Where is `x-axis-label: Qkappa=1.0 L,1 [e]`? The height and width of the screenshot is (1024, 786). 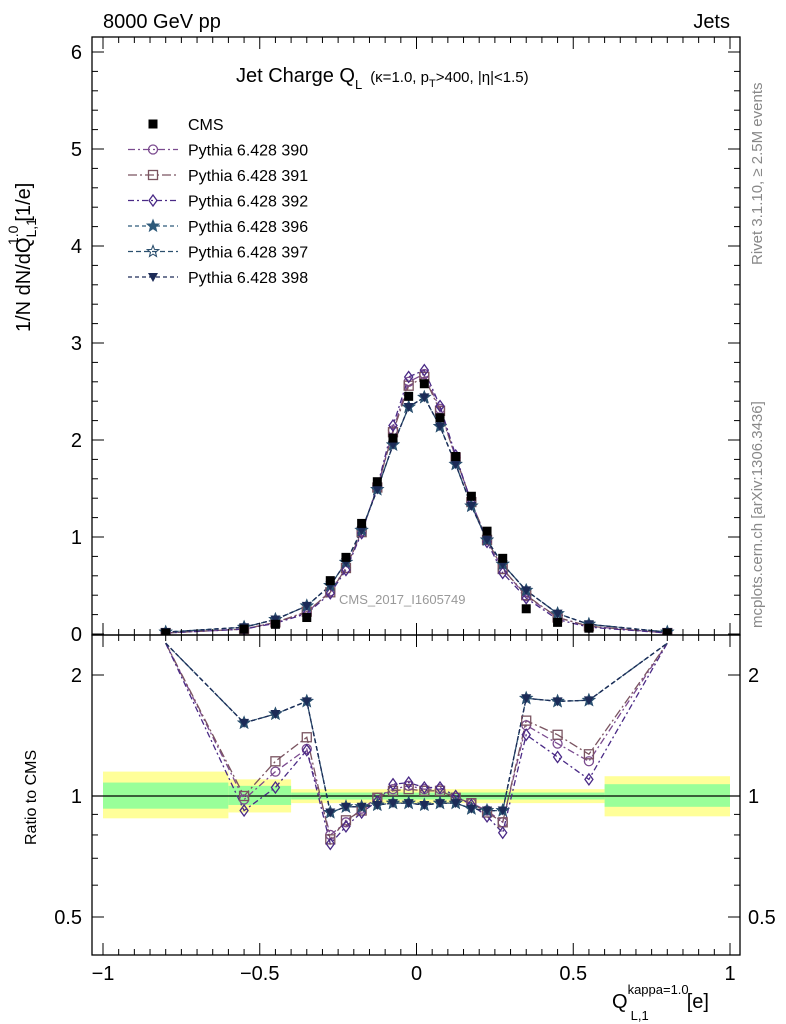 x-axis-label: Qkappa=1.0 L,1 [e] is located at coordinates (660, 1002).